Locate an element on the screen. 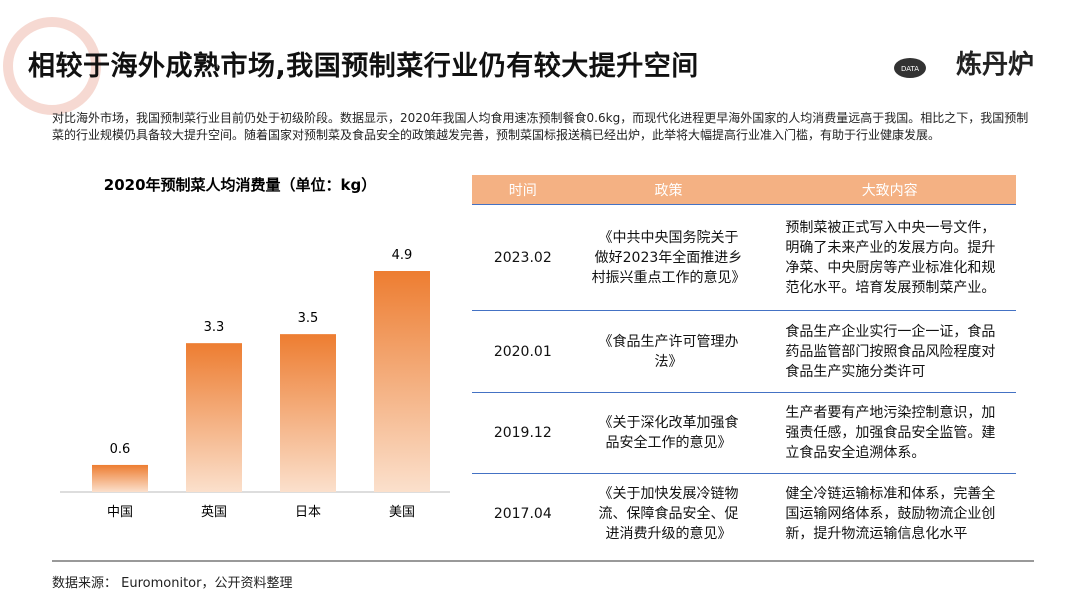 The height and width of the screenshot is (608, 1080). title: 相较于海外成熟市场,我国预制菜行业仍有较大提升空间 is located at coordinates (363, 66).